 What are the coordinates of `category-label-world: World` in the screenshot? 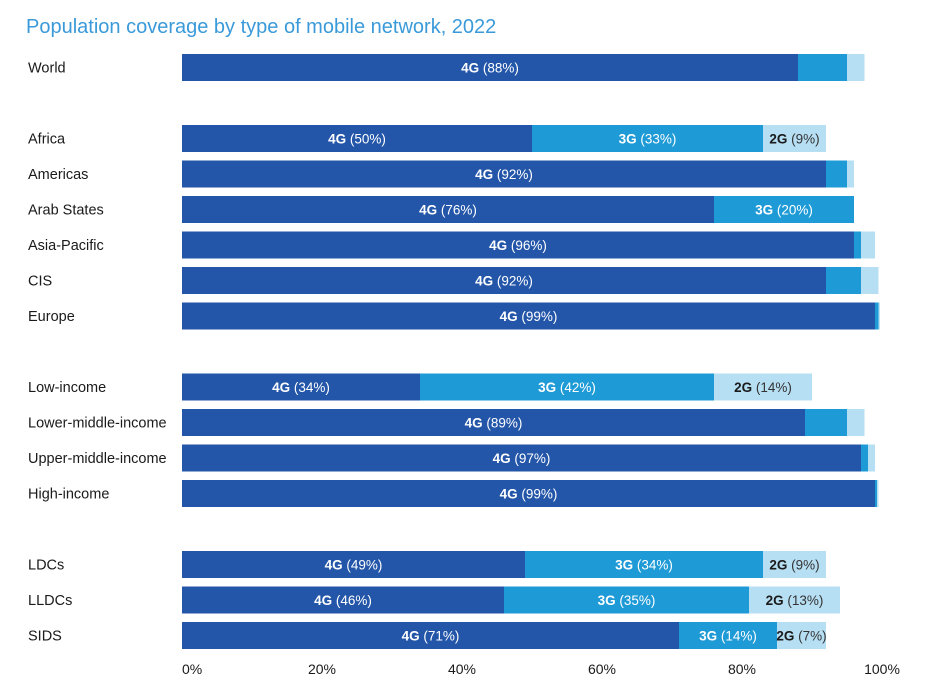 It's located at (47, 69).